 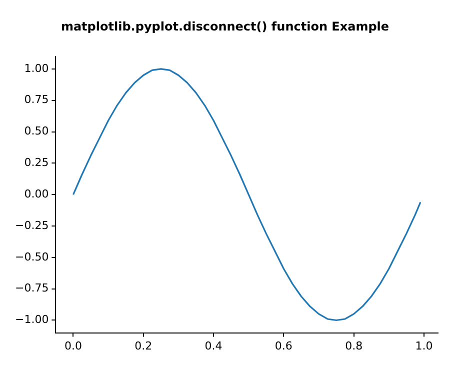 What do you see at coordinates (36, 68) in the screenshot?
I see `y-tick-label: 1.00` at bounding box center [36, 68].